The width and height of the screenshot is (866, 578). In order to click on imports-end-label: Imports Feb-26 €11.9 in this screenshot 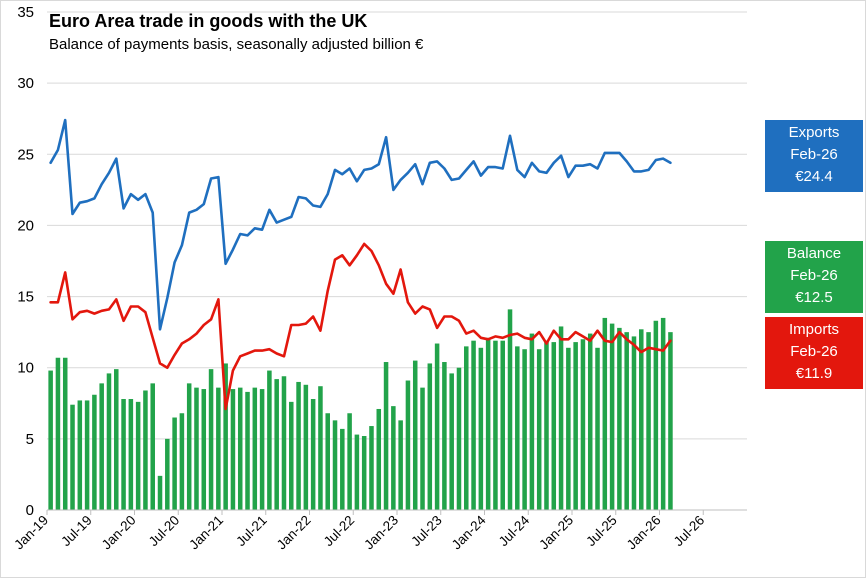, I will do `click(814, 353)`.